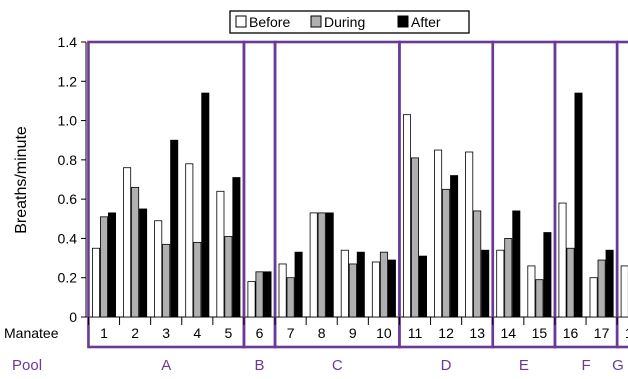 This screenshot has height=379, width=628. Describe the element at coordinates (509, 333) in the screenshot. I see `manatee-label: 14` at that location.